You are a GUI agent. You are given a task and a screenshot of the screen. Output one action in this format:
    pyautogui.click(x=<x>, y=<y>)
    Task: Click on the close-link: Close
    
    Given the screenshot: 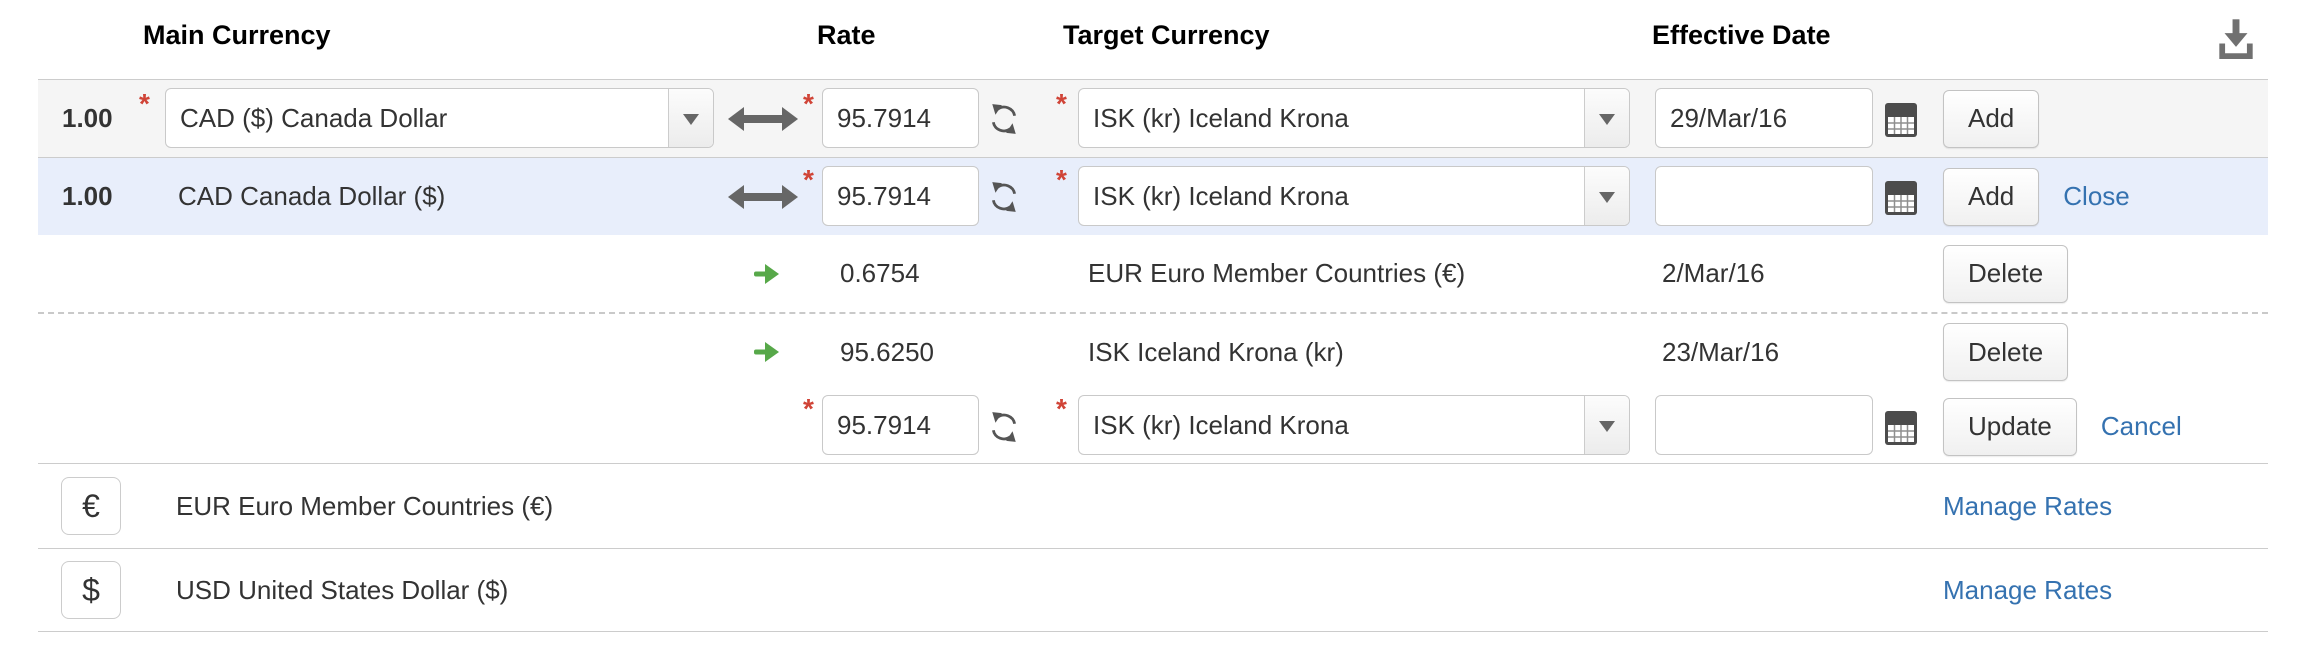 What is the action you would take?
    pyautogui.click(x=2096, y=196)
    